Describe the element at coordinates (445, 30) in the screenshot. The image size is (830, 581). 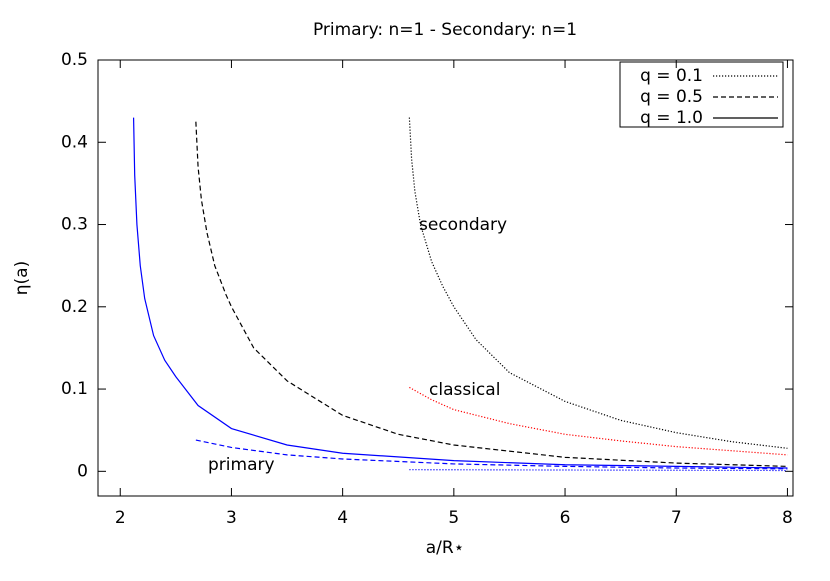
I see `chart-title: Primary: n=1 - Secondary: n=1` at that location.